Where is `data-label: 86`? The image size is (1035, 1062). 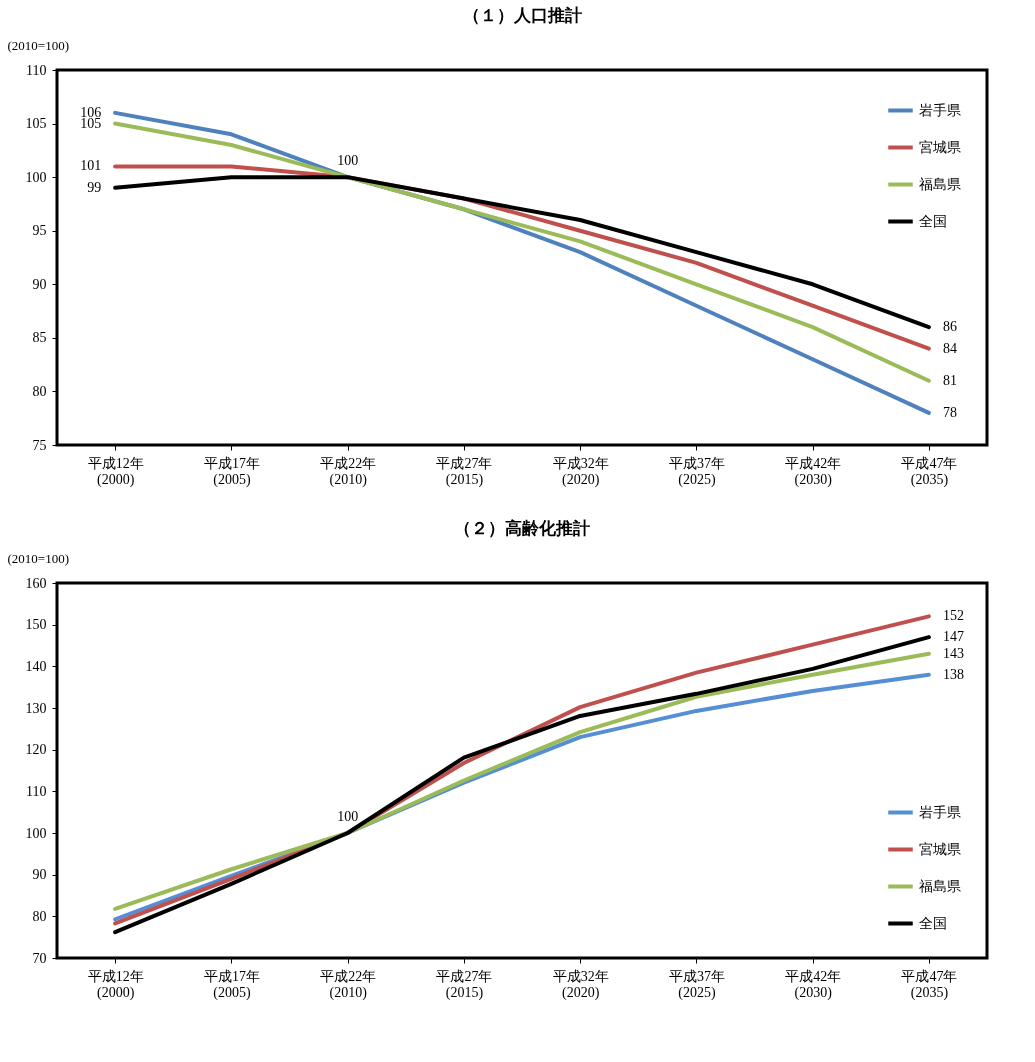 data-label: 86 is located at coordinates (949, 327).